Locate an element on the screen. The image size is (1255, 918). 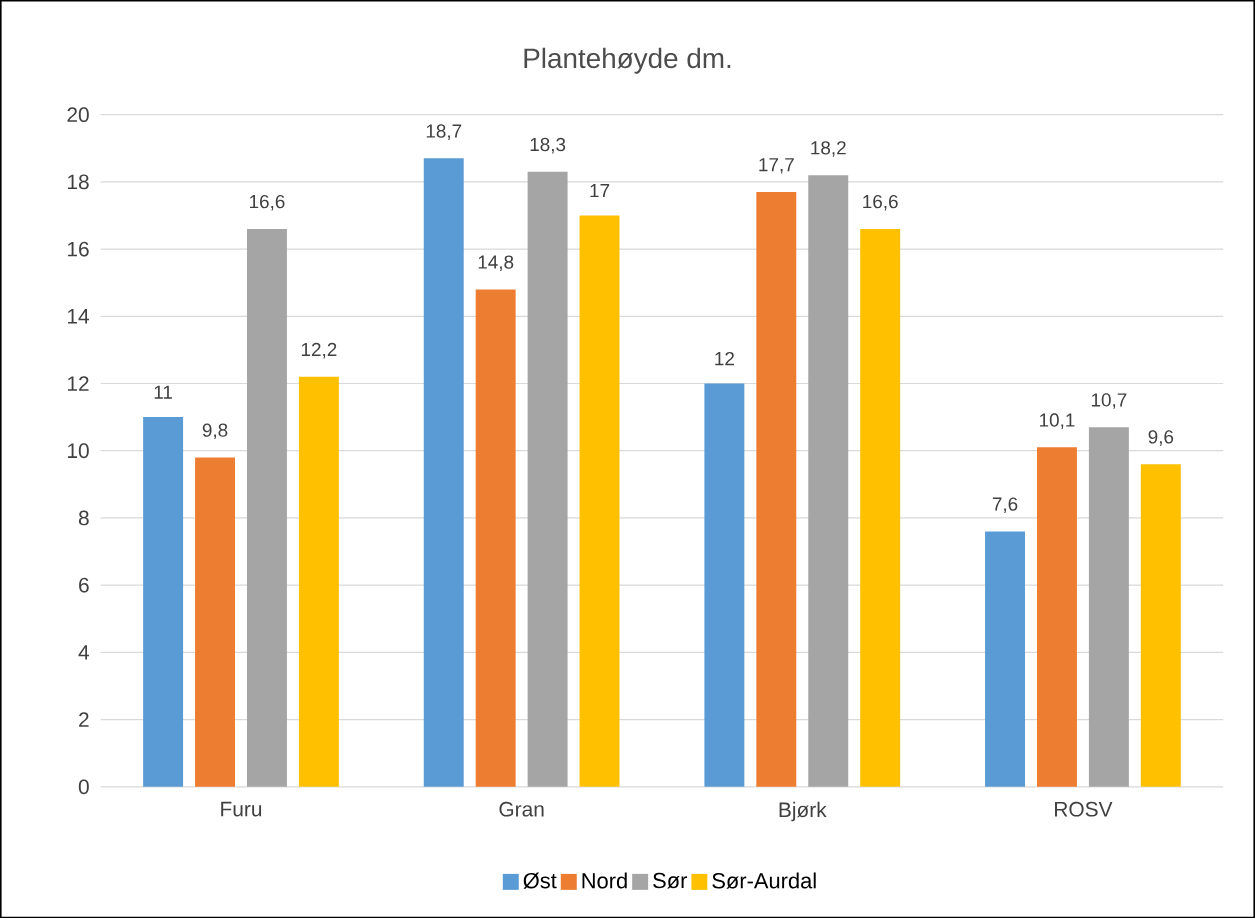
data-label: 18,3 is located at coordinates (548, 145).